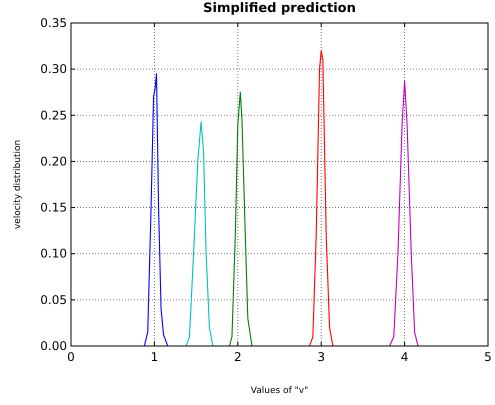 The image size is (495, 405). What do you see at coordinates (53, 346) in the screenshot?
I see `y-tick-label: 0.00` at bounding box center [53, 346].